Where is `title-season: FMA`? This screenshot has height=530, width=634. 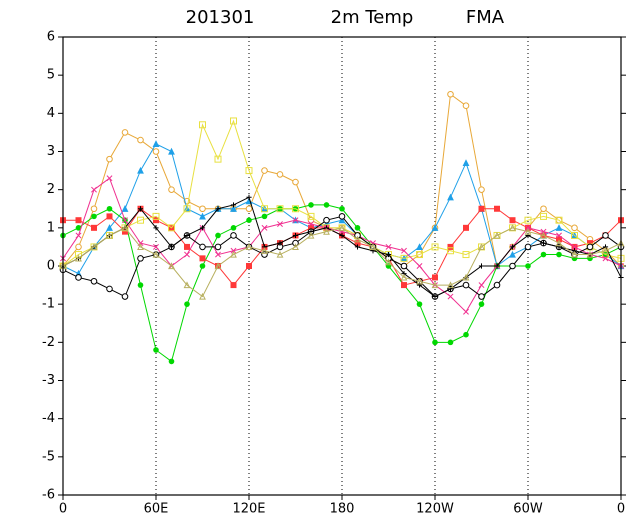
title-season: FMA is located at coordinates (485, 17).